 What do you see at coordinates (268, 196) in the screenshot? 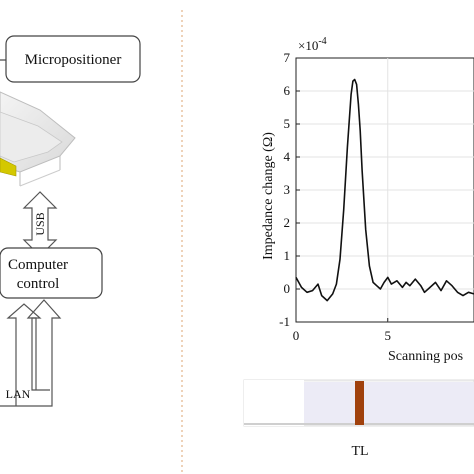
I see `y-axis-title: Impedance change (Ω)` at bounding box center [268, 196].